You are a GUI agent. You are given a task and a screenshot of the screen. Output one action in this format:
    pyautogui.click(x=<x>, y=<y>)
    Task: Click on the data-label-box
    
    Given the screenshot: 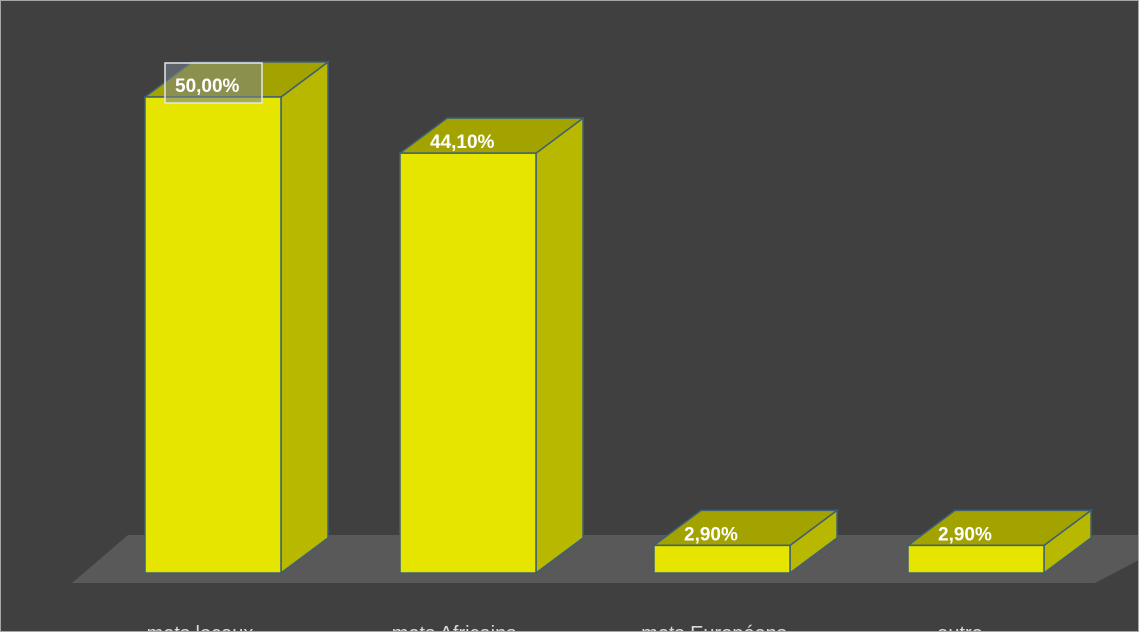 What is the action you would take?
    pyautogui.click(x=213, y=83)
    